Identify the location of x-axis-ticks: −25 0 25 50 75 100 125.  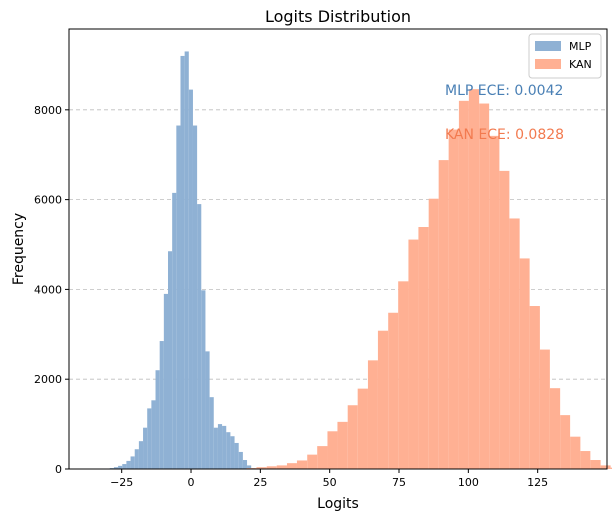
(329, 479).